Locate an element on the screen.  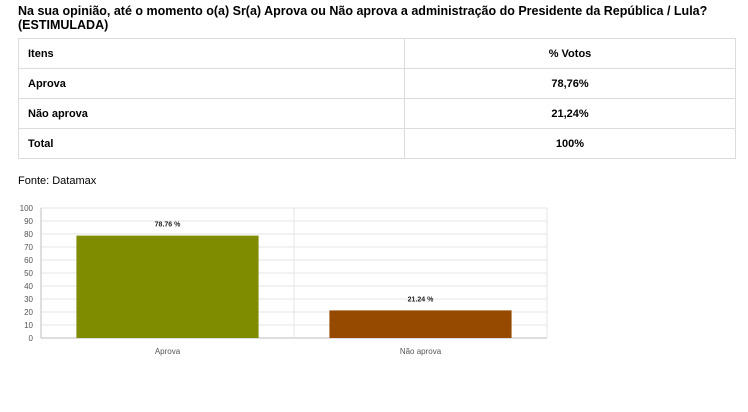
y-tick-label: 80 is located at coordinates (28, 234).